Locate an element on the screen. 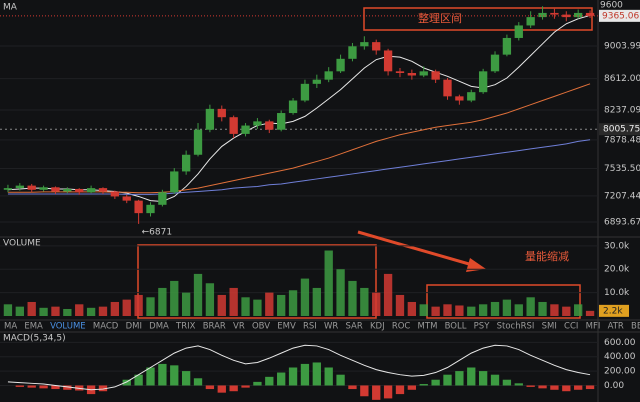 Image resolution: width=640 pixels, height=402 pixels. indicator-tab: ATR is located at coordinates (616, 327).